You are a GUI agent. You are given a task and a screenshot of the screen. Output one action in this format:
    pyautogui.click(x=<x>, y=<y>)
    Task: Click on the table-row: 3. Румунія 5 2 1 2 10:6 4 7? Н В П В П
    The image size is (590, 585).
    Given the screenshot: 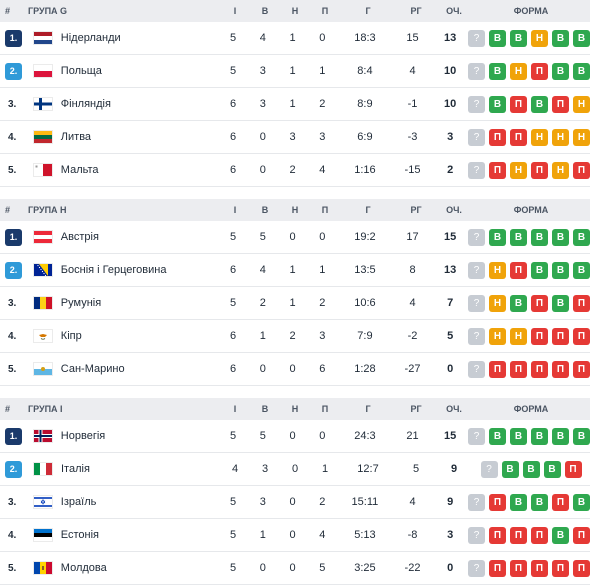 What is the action you would take?
    pyautogui.click(x=295, y=303)
    